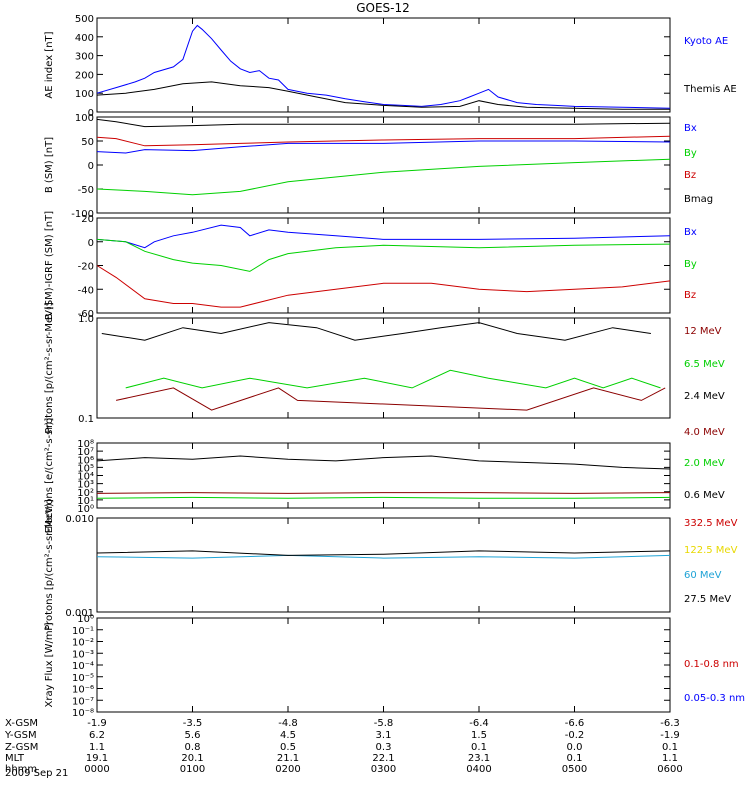  What do you see at coordinates (710, 89) in the screenshot?
I see `legend-entry: Themis AE` at bounding box center [710, 89].